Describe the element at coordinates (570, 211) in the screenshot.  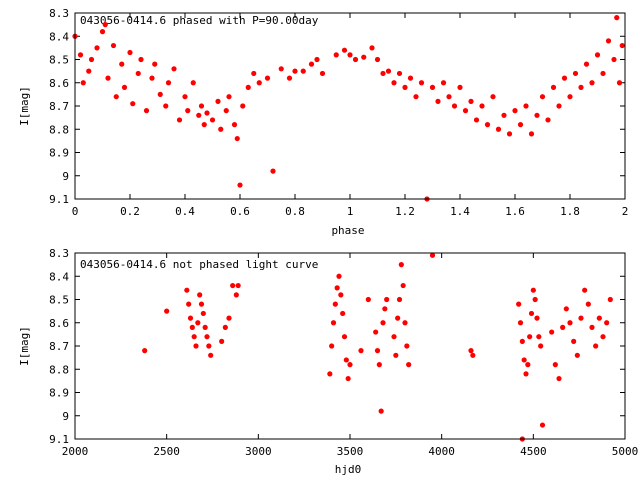
I see `x-tick-label: 1.8` at that location.